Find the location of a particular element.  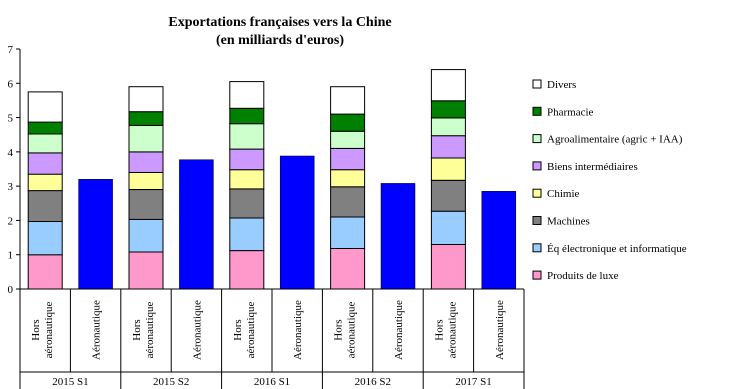

x-label-hors-line1-1: Hors is located at coordinates (137, 329).